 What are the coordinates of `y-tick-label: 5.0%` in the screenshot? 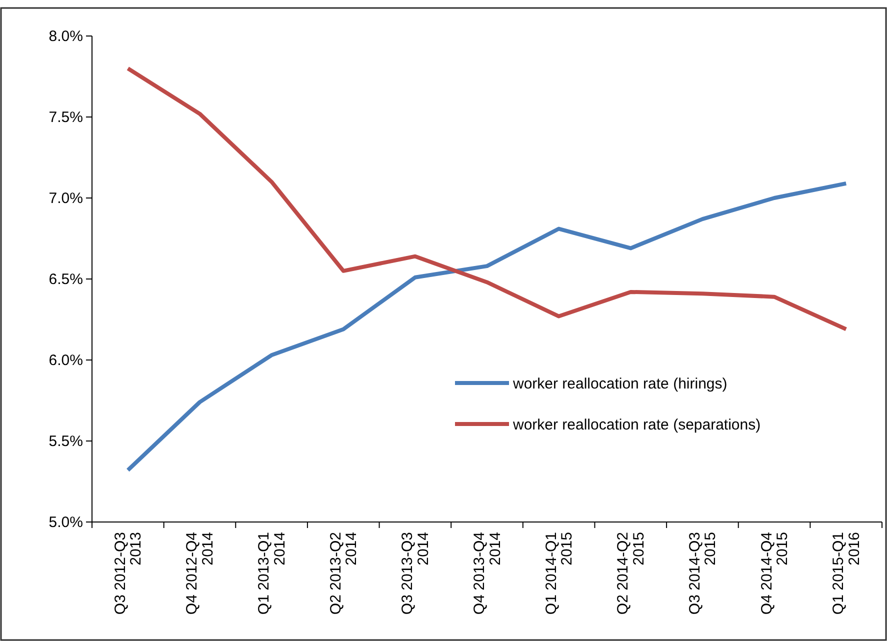 It's located at (65, 522).